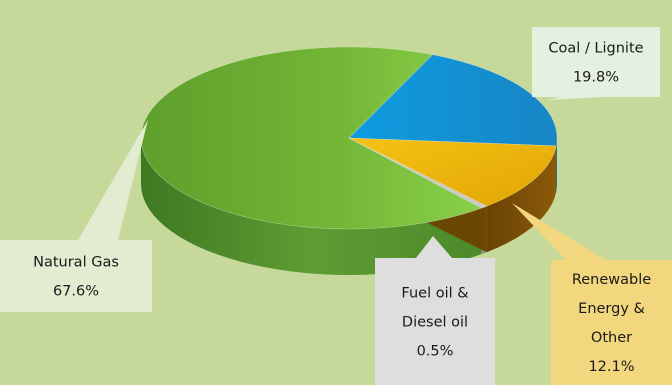 Image resolution: width=672 pixels, height=385 pixels. What do you see at coordinates (595, 49) in the screenshot?
I see `slice-label: Coal / Lignite` at bounding box center [595, 49].